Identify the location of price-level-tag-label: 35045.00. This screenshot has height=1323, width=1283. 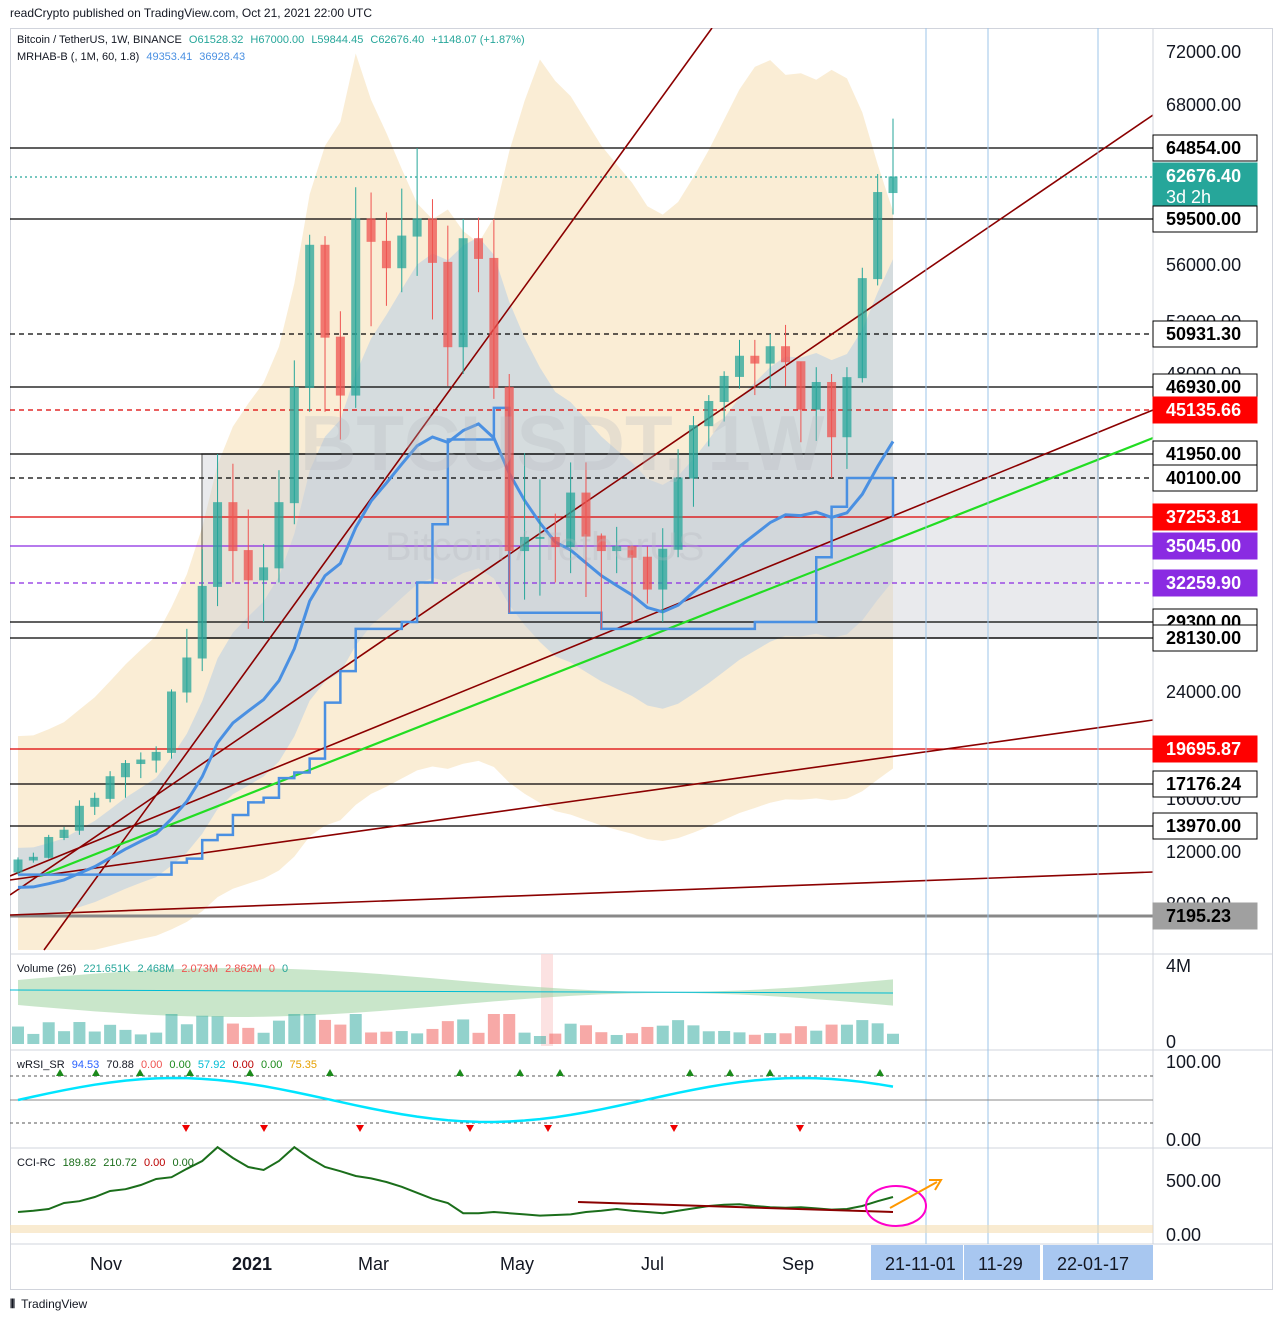
(1203, 546).